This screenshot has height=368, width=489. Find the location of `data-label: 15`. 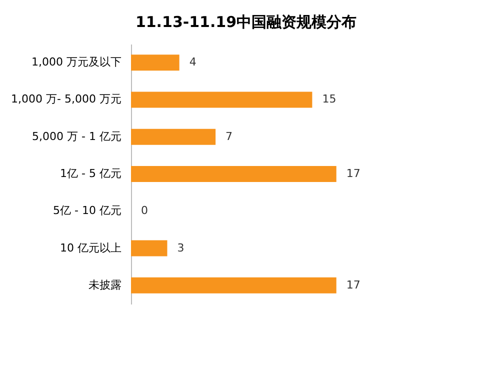

data-label: 15 is located at coordinates (329, 99).